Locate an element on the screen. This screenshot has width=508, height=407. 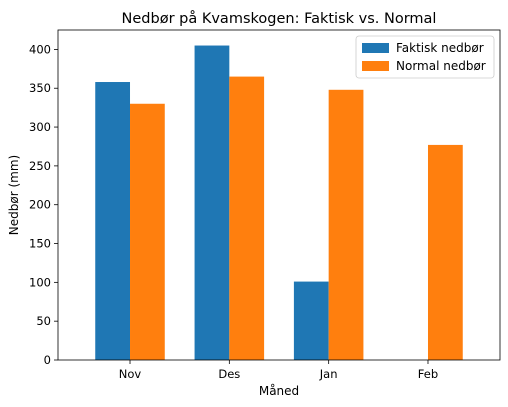
x-tick-label: Jan is located at coordinates (328, 374).